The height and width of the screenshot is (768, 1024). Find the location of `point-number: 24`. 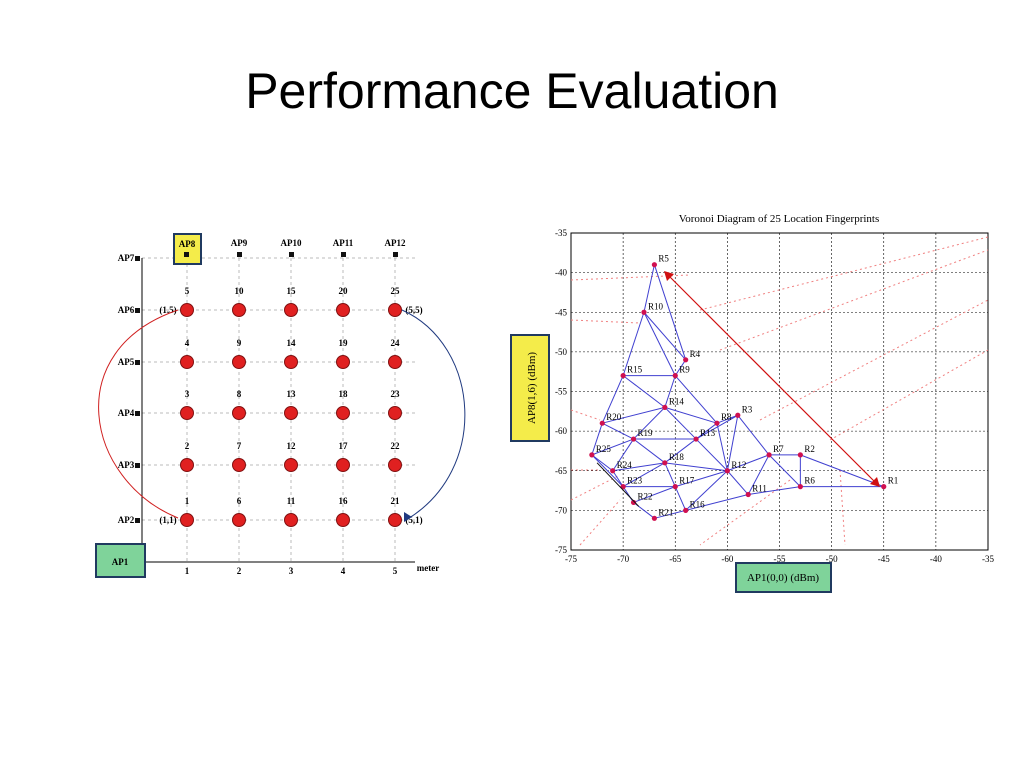

point-number: 24 is located at coordinates (396, 343).